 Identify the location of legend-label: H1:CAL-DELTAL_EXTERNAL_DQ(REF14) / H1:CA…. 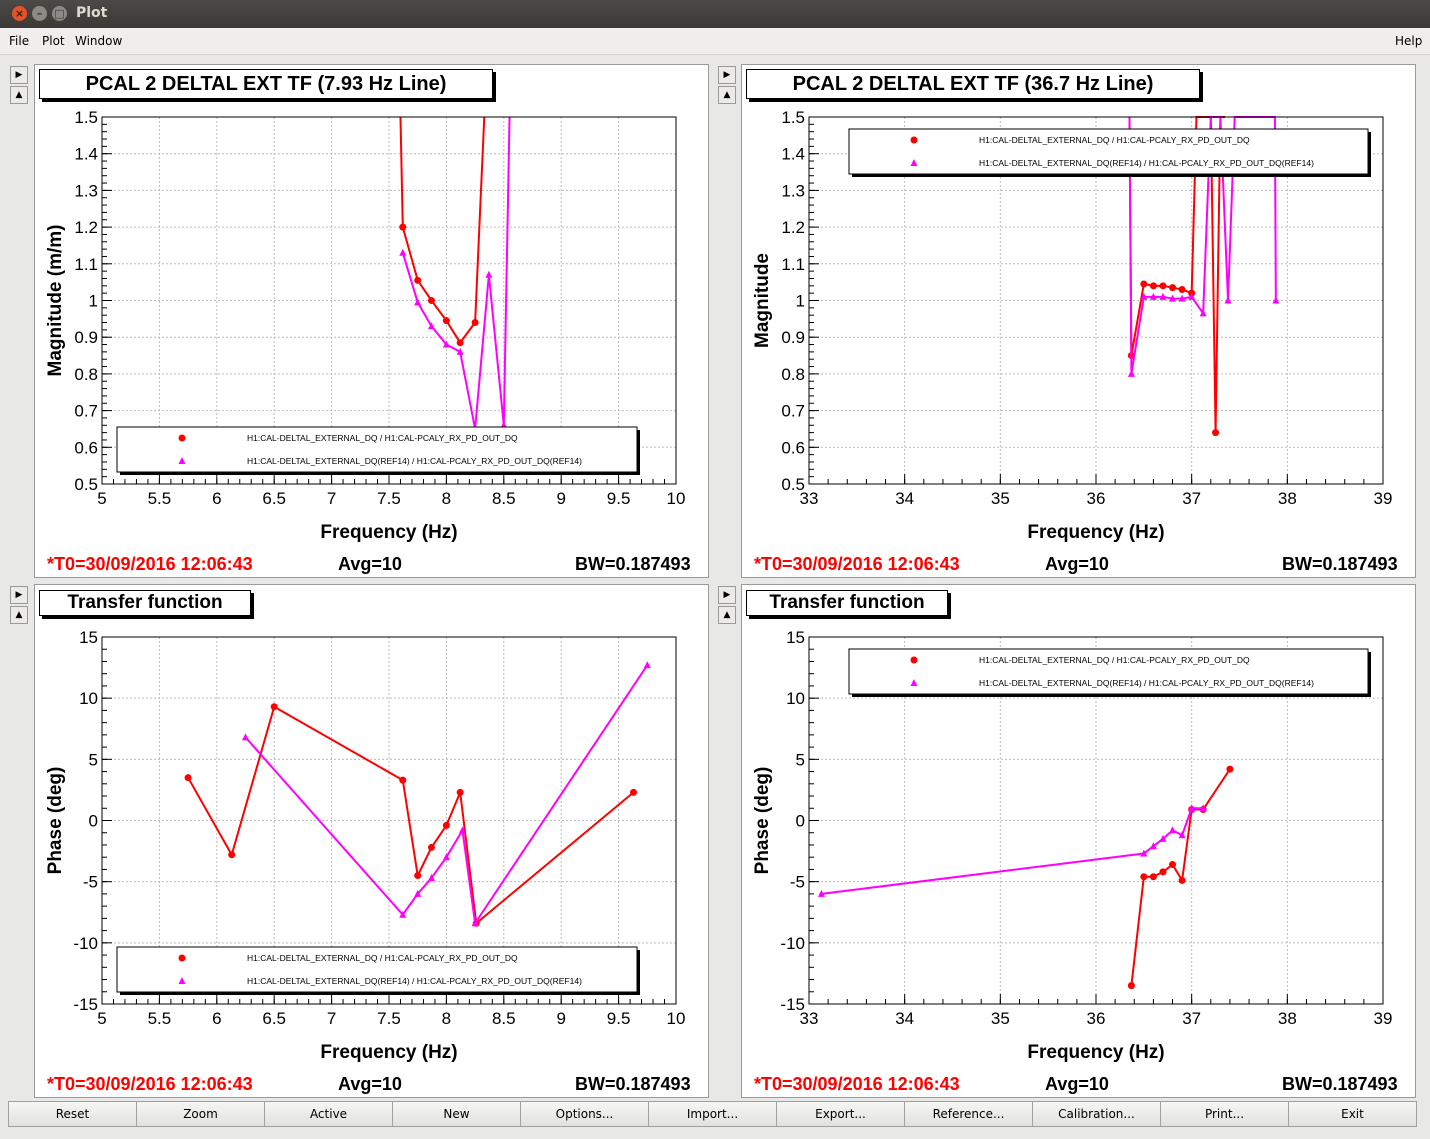
(1146, 163).